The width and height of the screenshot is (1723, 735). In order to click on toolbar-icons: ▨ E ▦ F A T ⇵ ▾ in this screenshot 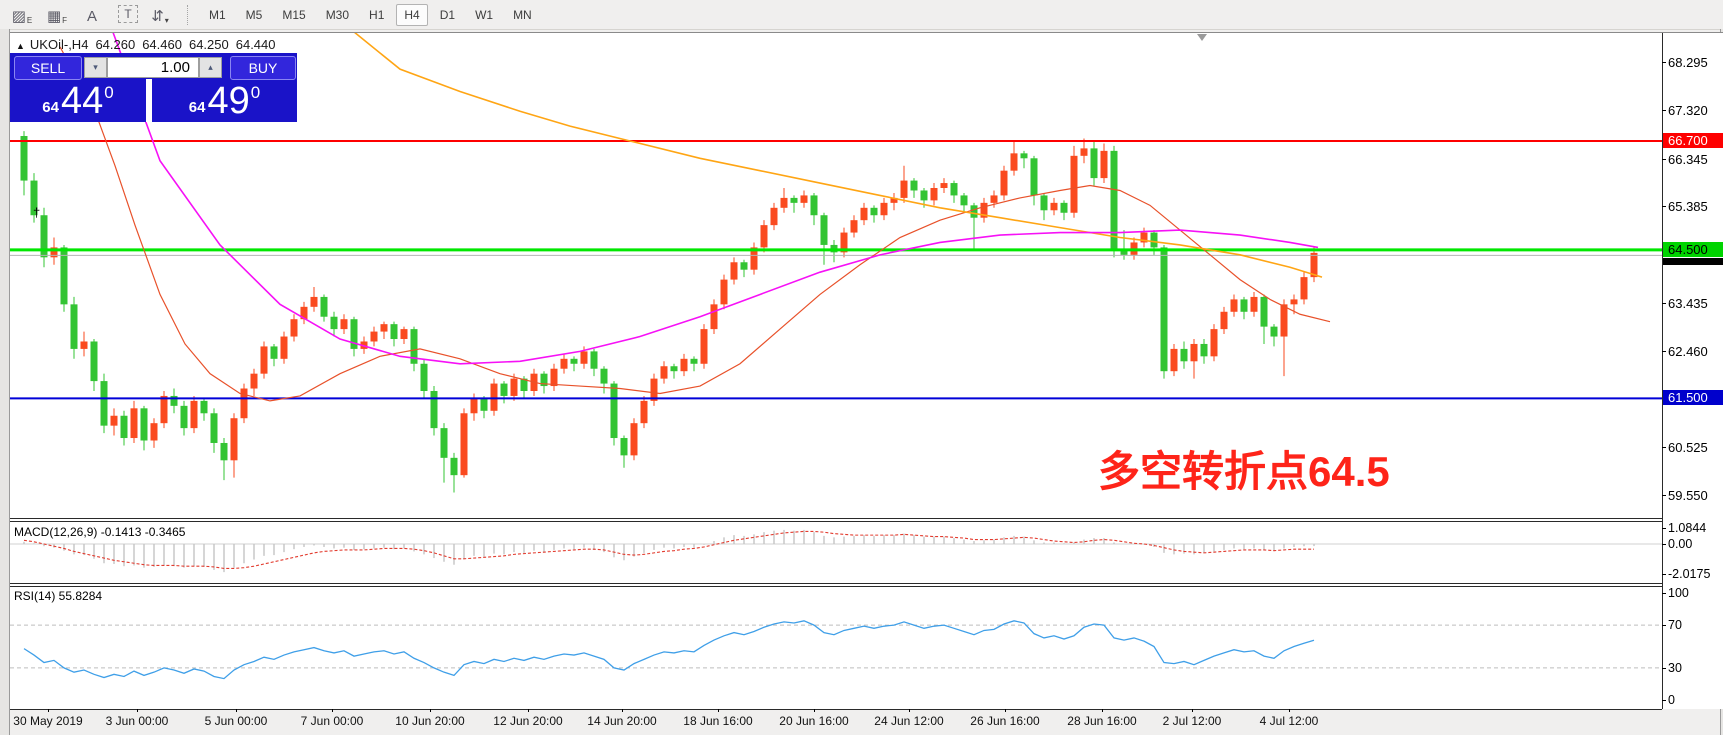, I will do `click(86, 14)`.